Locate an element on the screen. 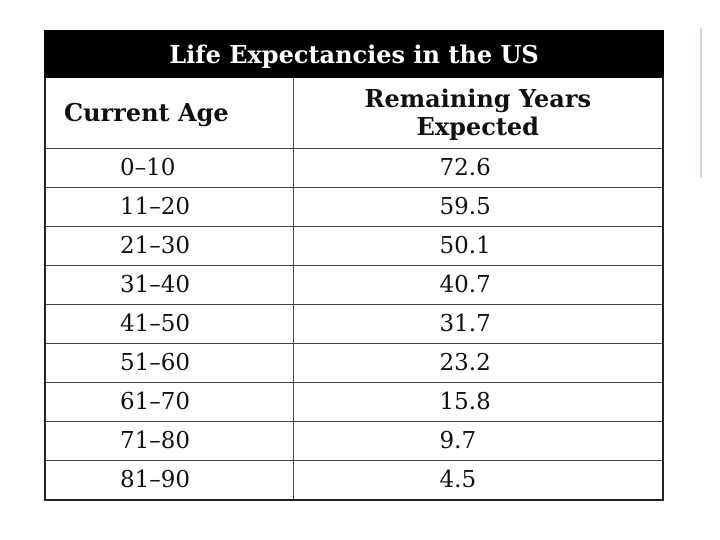  age-range-cell: 41–50 is located at coordinates (169, 324).